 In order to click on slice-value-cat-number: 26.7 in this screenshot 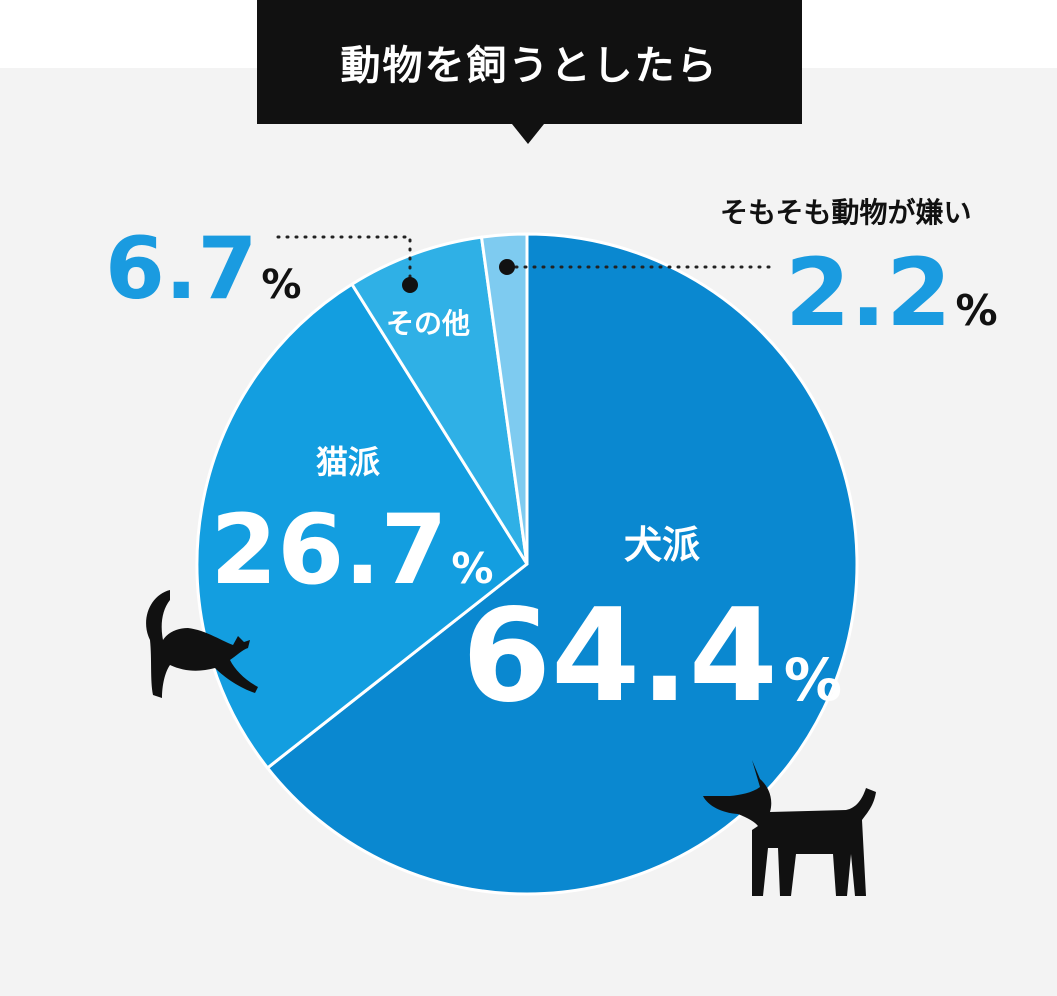, I will do `click(329, 550)`.